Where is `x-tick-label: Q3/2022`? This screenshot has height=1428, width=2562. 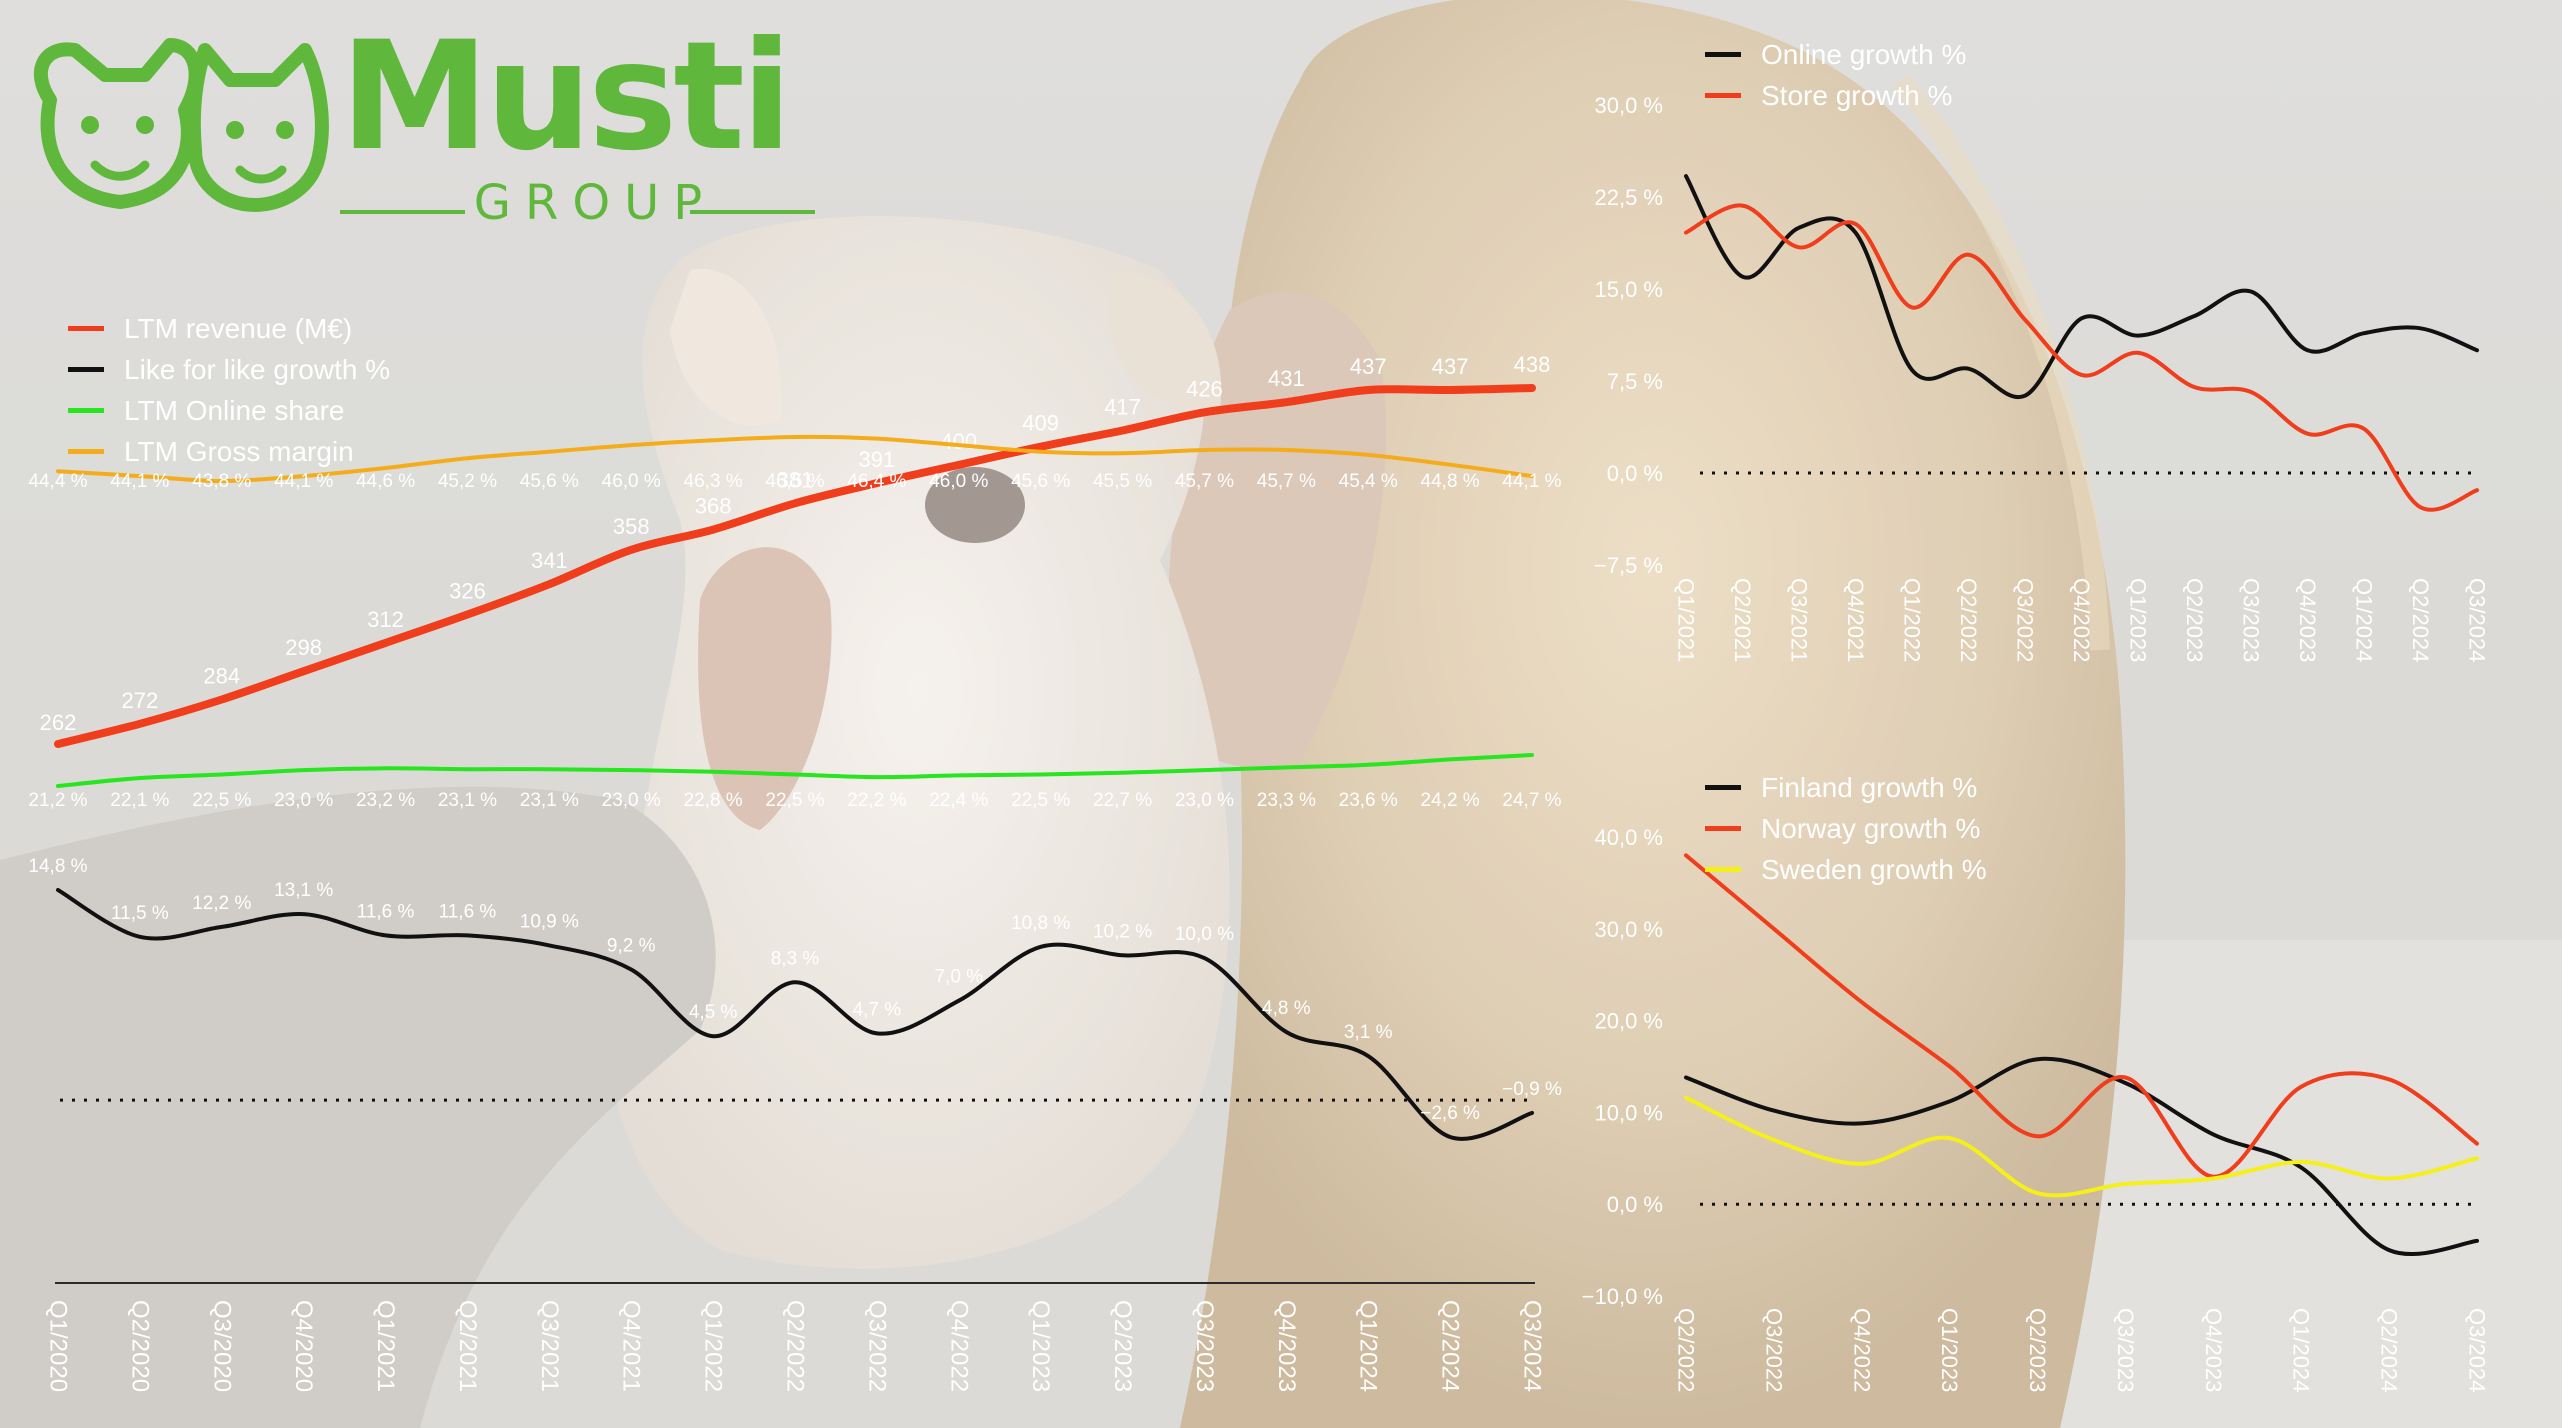
x-tick-label: Q3/2022 is located at coordinates (2025, 620).